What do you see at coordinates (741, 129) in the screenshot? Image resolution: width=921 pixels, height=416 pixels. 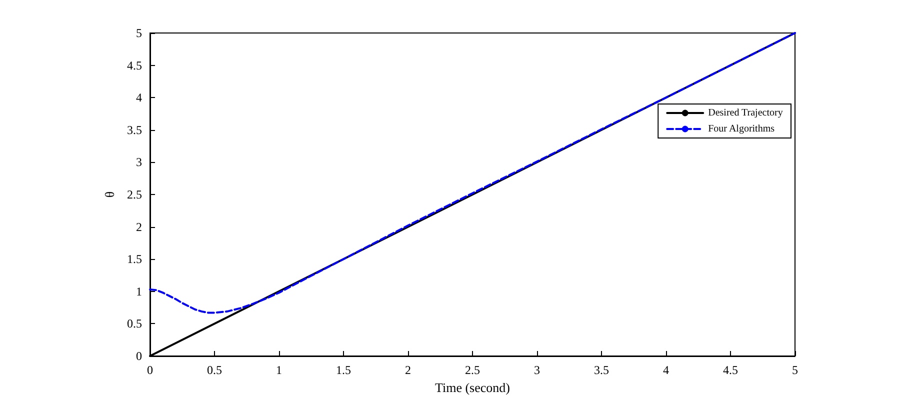 I see `legend-label: Four Algorithms` at bounding box center [741, 129].